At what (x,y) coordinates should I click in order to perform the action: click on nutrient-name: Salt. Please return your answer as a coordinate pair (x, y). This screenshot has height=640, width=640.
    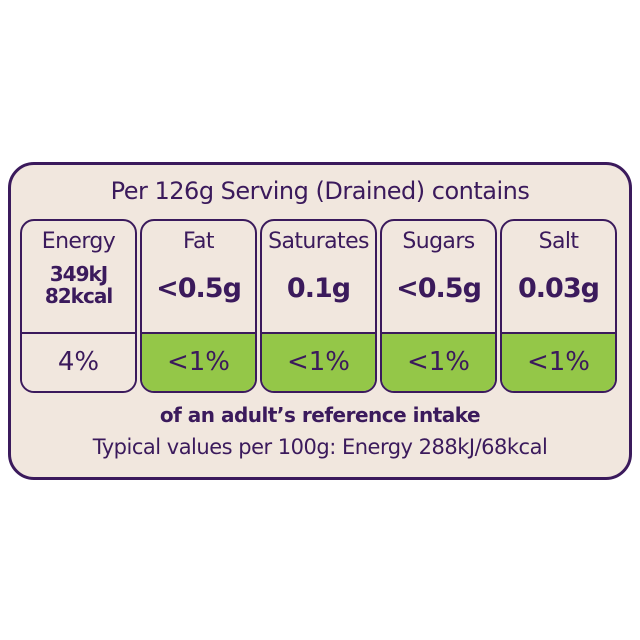
    Looking at the image, I should click on (558, 241).